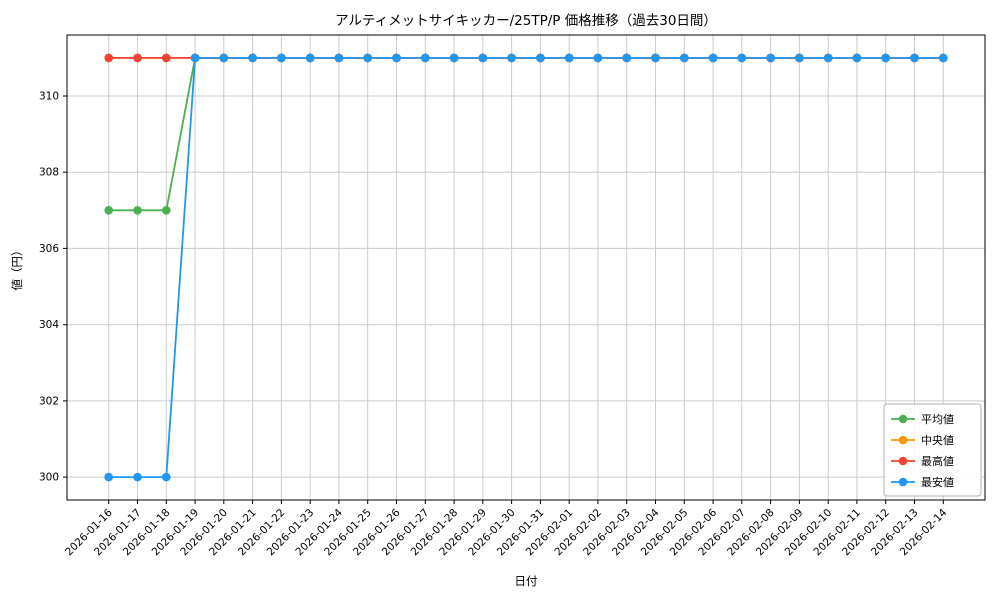  What do you see at coordinates (937, 440) in the screenshot?
I see `legend-label: 中央値` at bounding box center [937, 440].